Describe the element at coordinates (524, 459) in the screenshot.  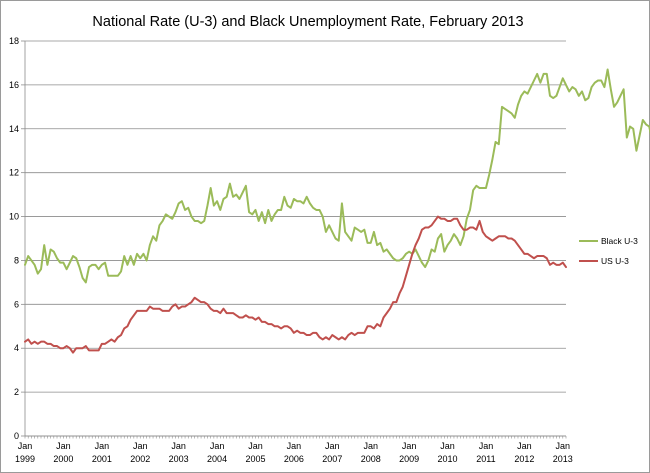
I see `x-tick-label-year: 2012` at that location.